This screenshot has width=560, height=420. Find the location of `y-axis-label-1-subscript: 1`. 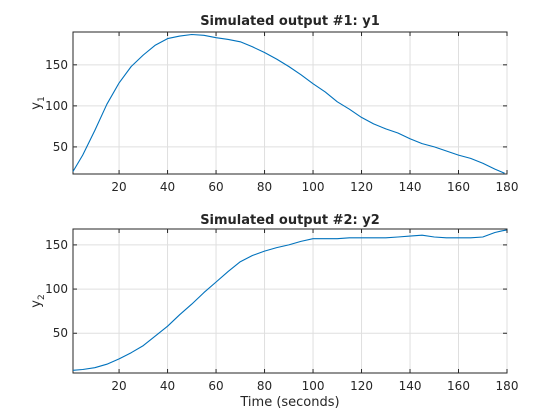

y-axis-label-1-subscript: 1 is located at coordinates (42, 99).